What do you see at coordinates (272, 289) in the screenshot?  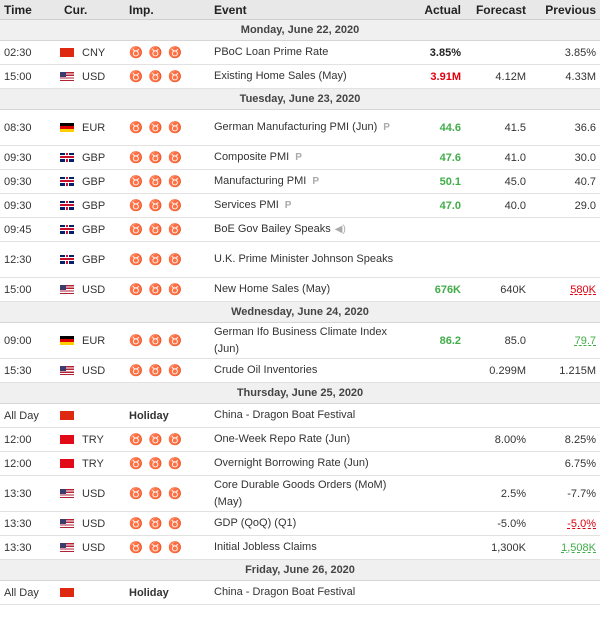 I see `event-name: New Home Sales (May)` at bounding box center [272, 289].